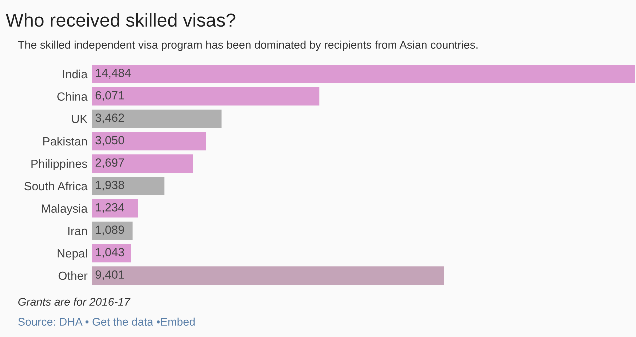  Describe the element at coordinates (106, 322) in the screenshot. I see `source-note: Source: DHA • Get the data •Embed` at that location.